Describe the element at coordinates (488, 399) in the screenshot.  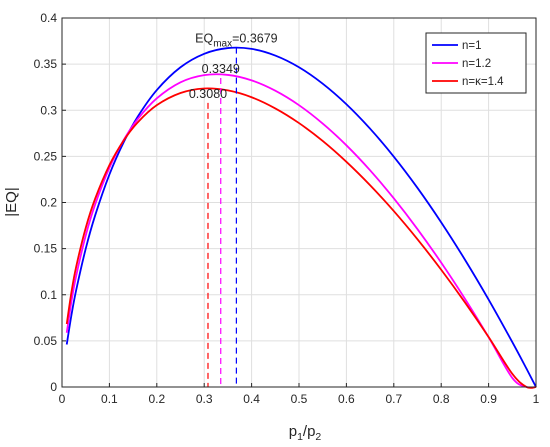
I see `x-tick-label: 0.9` at that location.